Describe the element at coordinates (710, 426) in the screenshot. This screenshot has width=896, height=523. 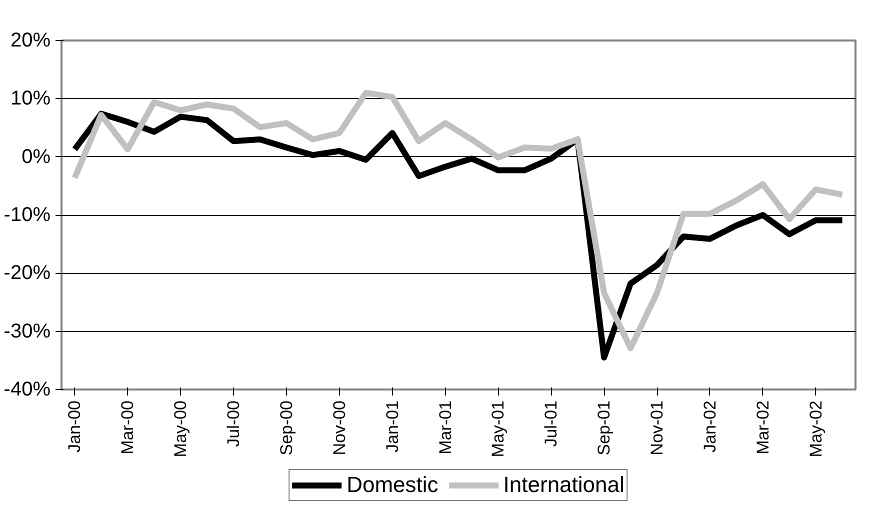
I see `x-tick-label: Jan-02` at that location.